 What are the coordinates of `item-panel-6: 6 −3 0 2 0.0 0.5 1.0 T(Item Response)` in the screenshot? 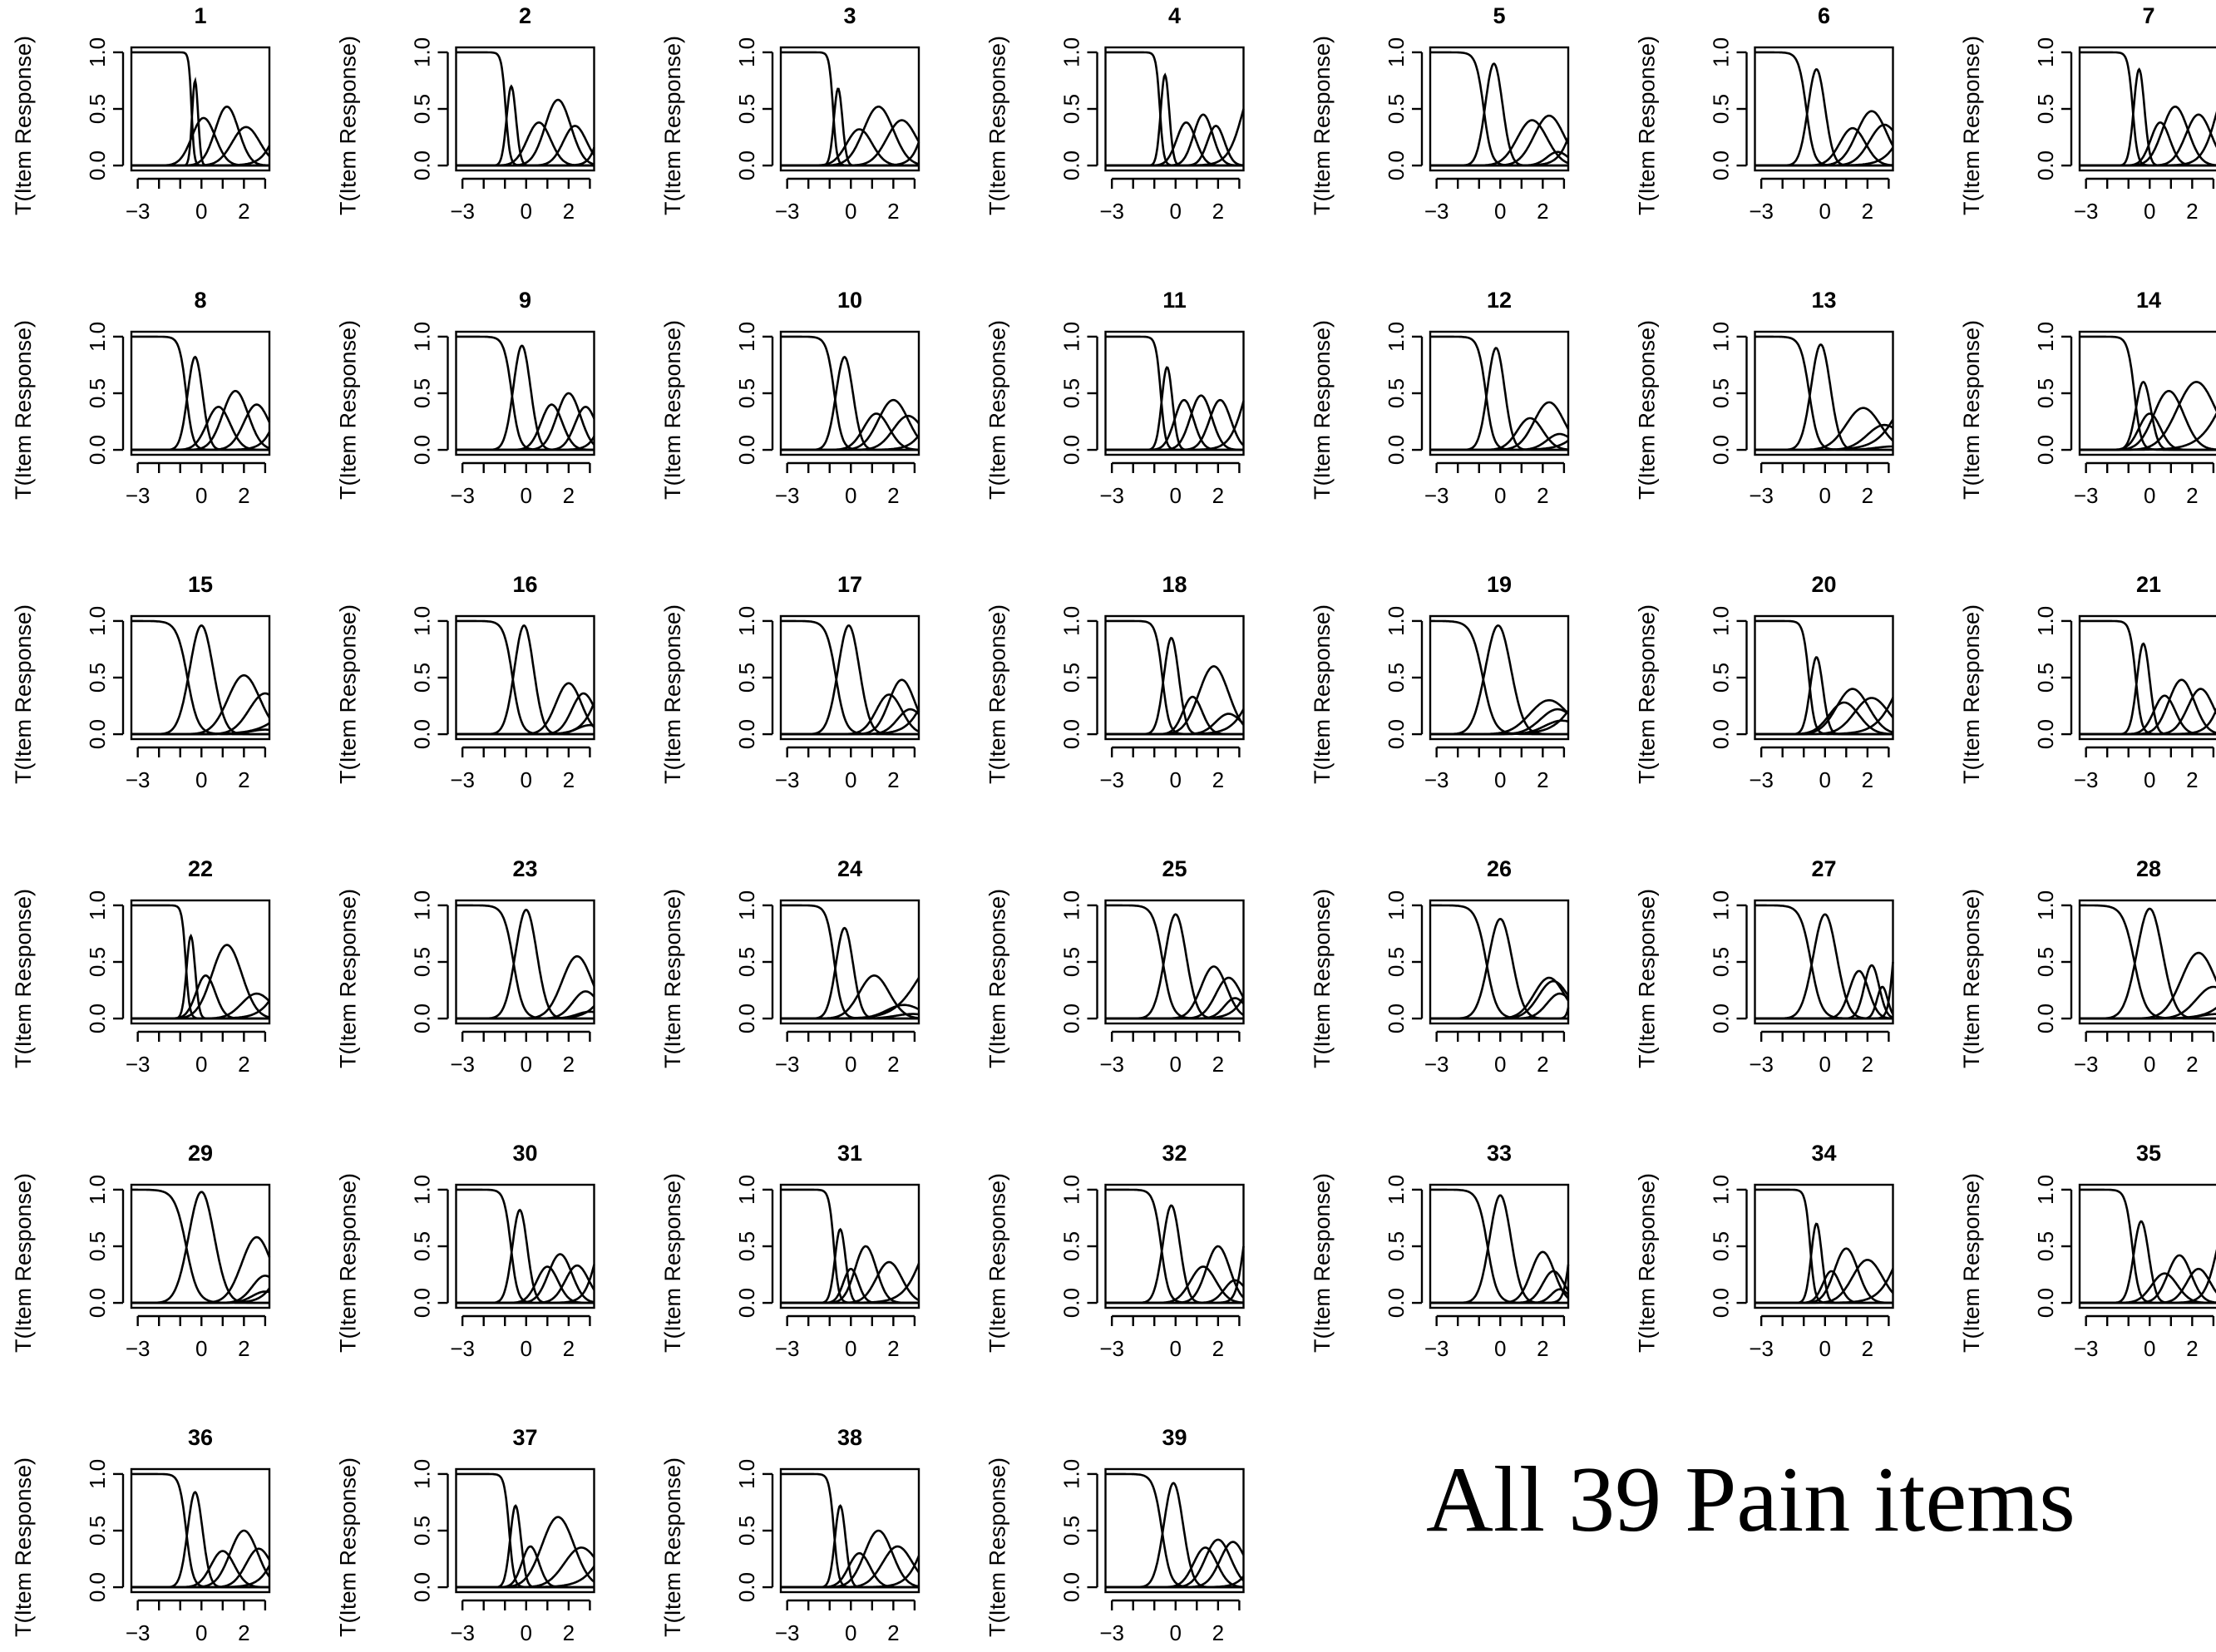 It's located at (1764, 114).